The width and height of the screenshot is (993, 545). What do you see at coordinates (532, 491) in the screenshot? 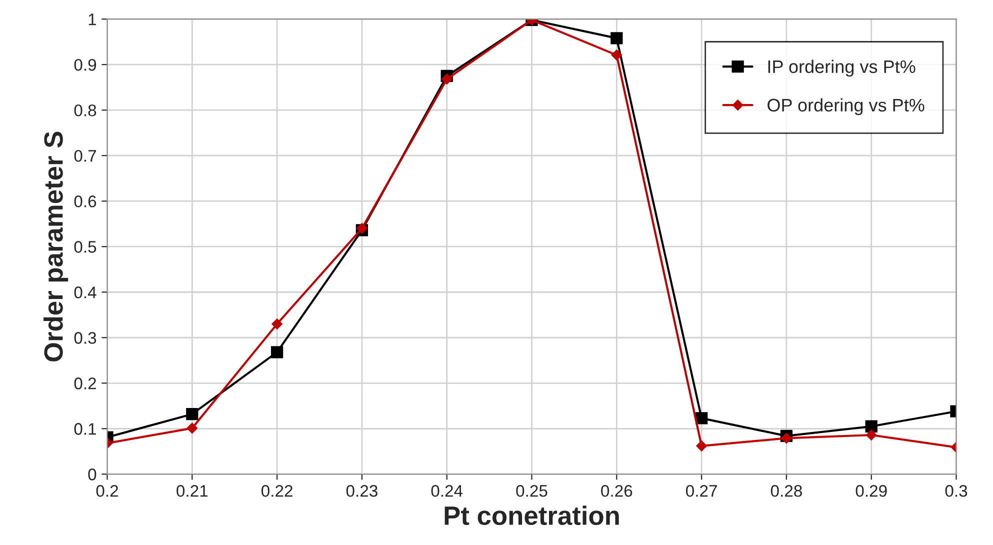
I see `x-tick-label: 0.25` at bounding box center [532, 491].